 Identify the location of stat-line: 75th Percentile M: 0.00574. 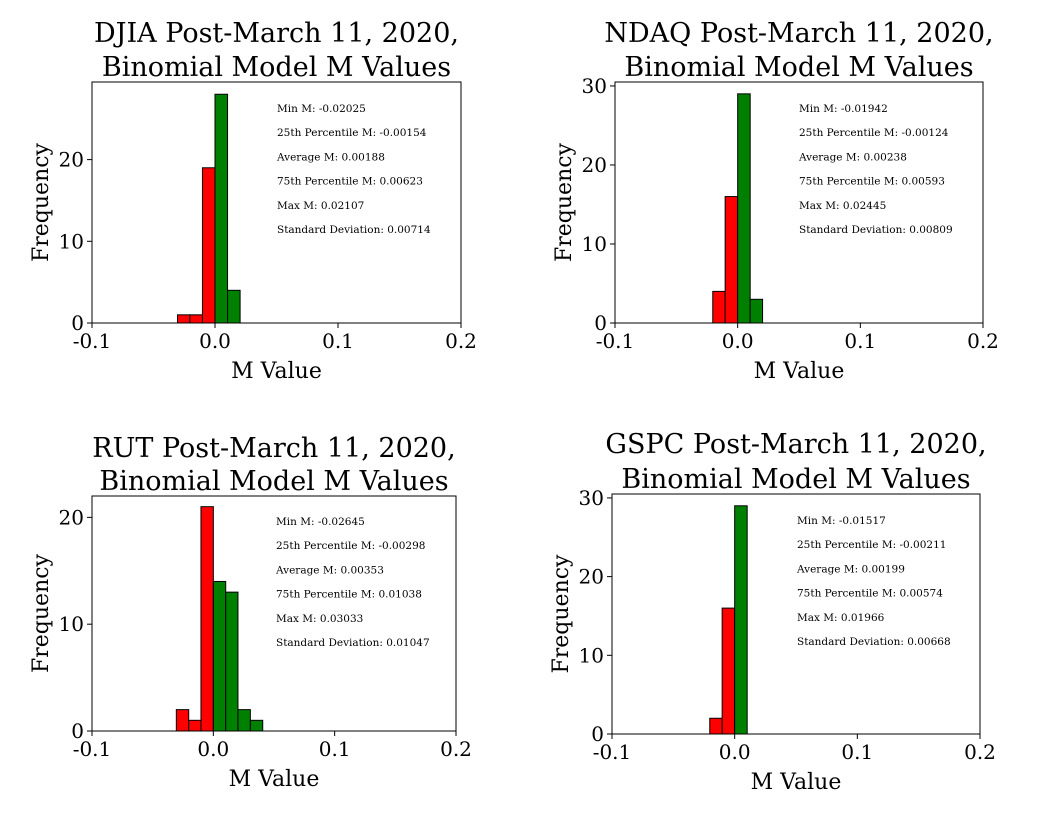
(870, 594).